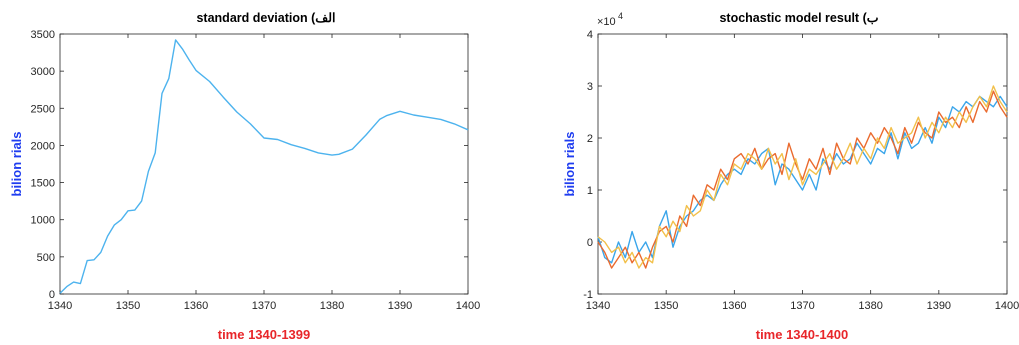  Describe the element at coordinates (128, 306) in the screenshot. I see `left-x-tick-label: 1350` at that location.